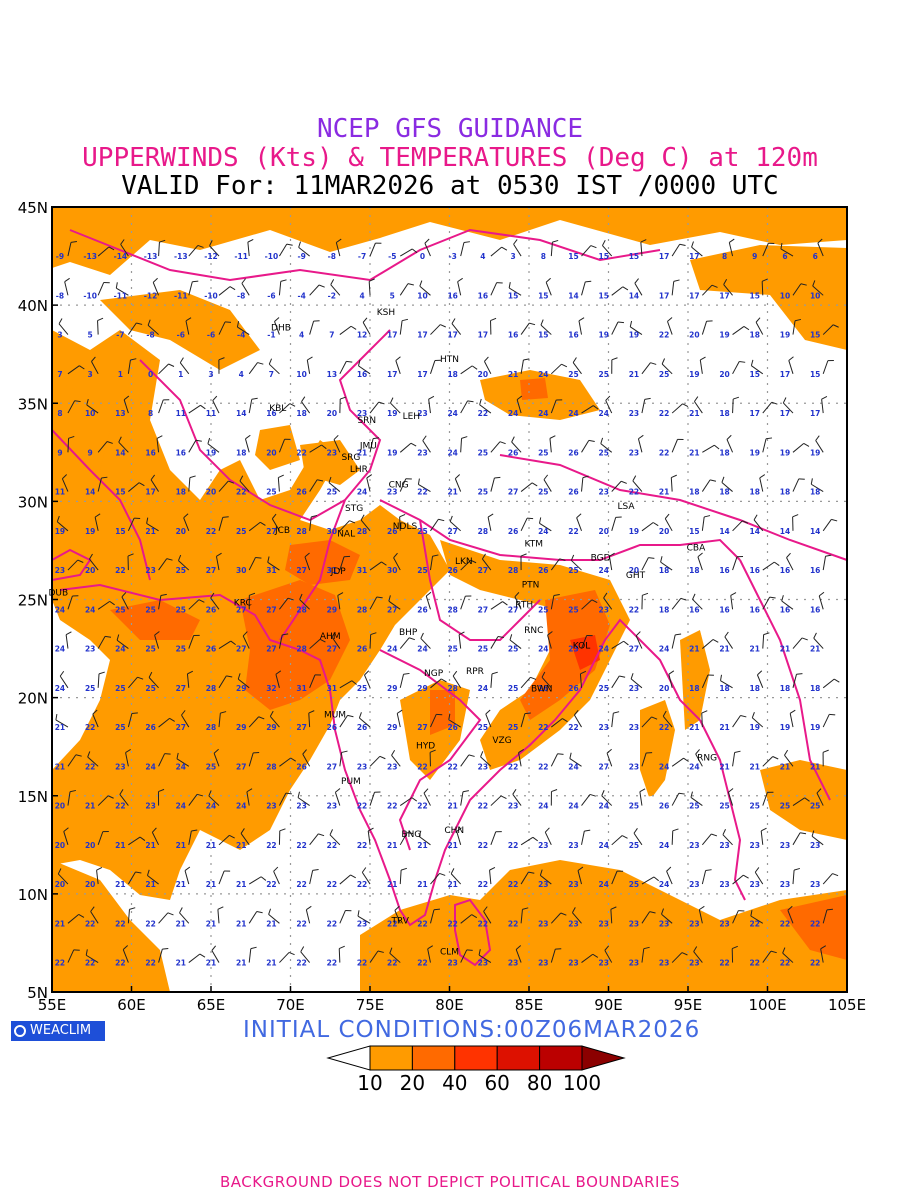 The image size is (900, 1200). Describe the element at coordinates (664, 531) in the screenshot. I see `temperature-value: 20` at that location.